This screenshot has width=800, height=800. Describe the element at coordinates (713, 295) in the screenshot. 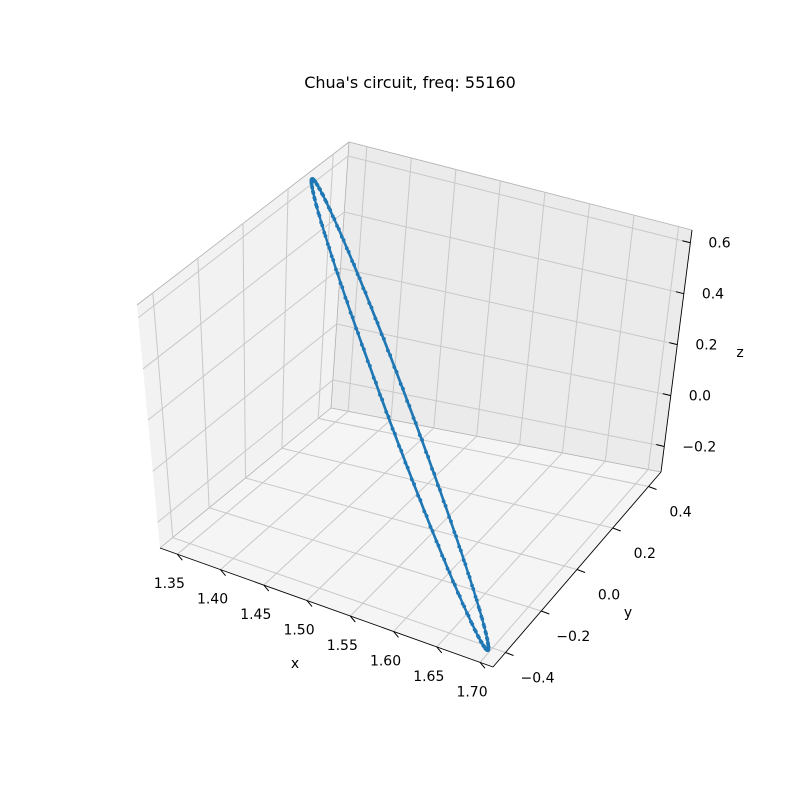

I see `z-tick-label: 0.4` at that location.